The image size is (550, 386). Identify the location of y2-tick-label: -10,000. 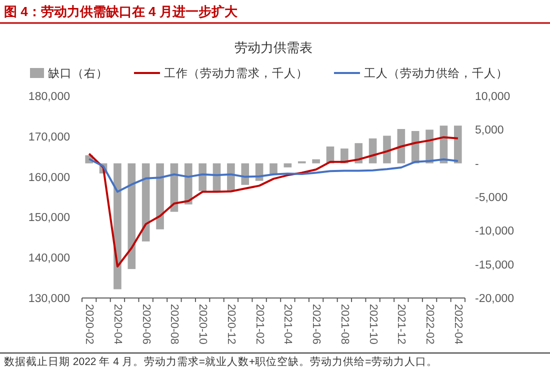
(494, 232).